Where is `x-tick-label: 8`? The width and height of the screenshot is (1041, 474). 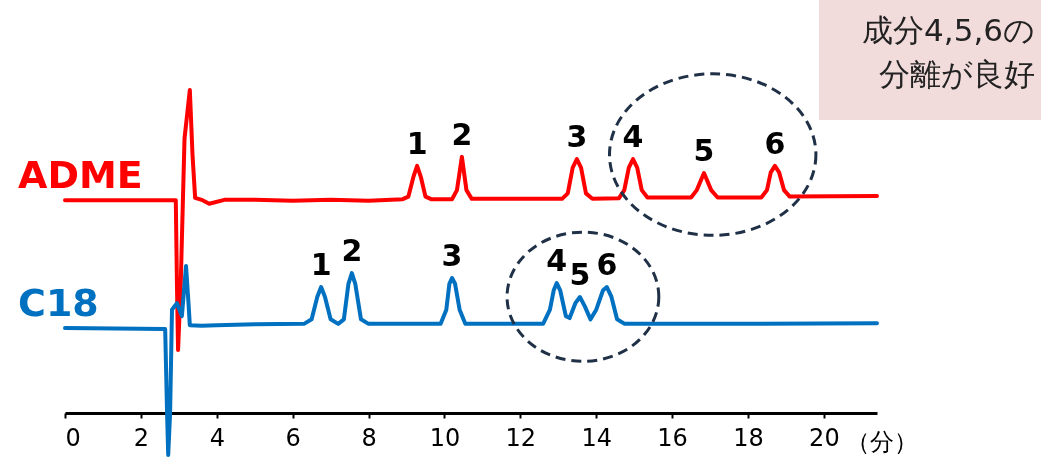 x-tick-label: 8 is located at coordinates (369, 437).